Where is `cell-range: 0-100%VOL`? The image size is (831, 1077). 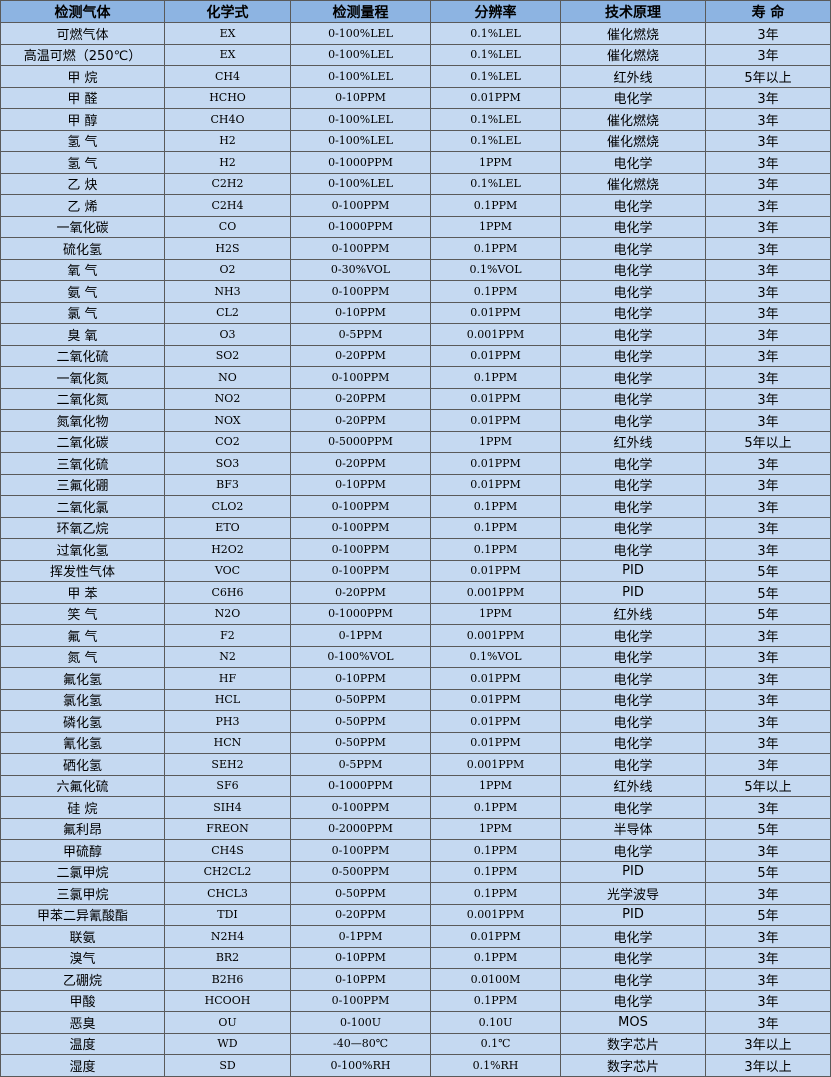 cell-range: 0-100%VOL is located at coordinates (360, 656).